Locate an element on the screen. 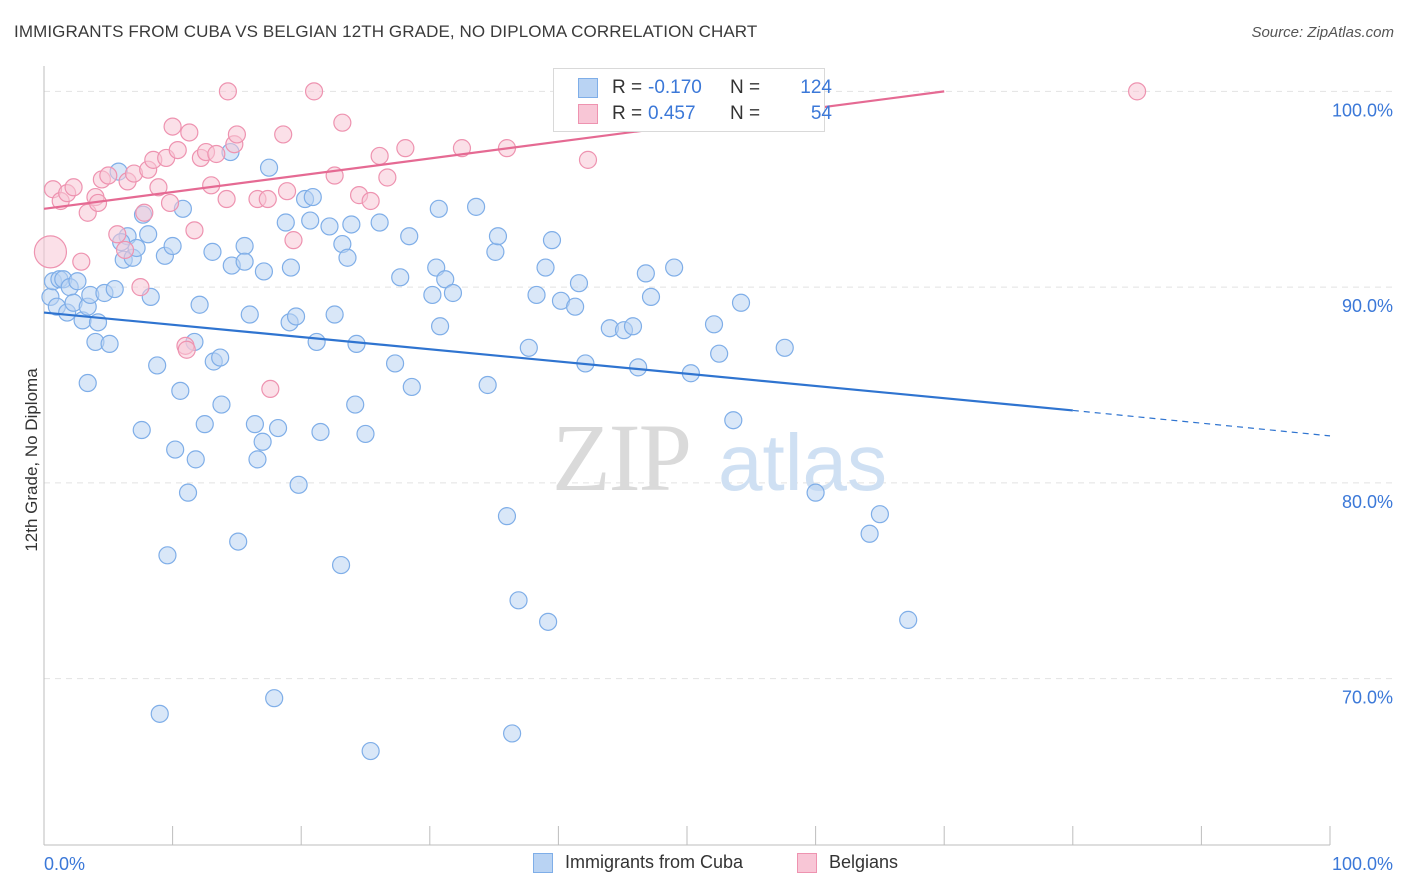 The height and width of the screenshot is (892, 1406). legend-swatch-cuba is located at coordinates (588, 88).